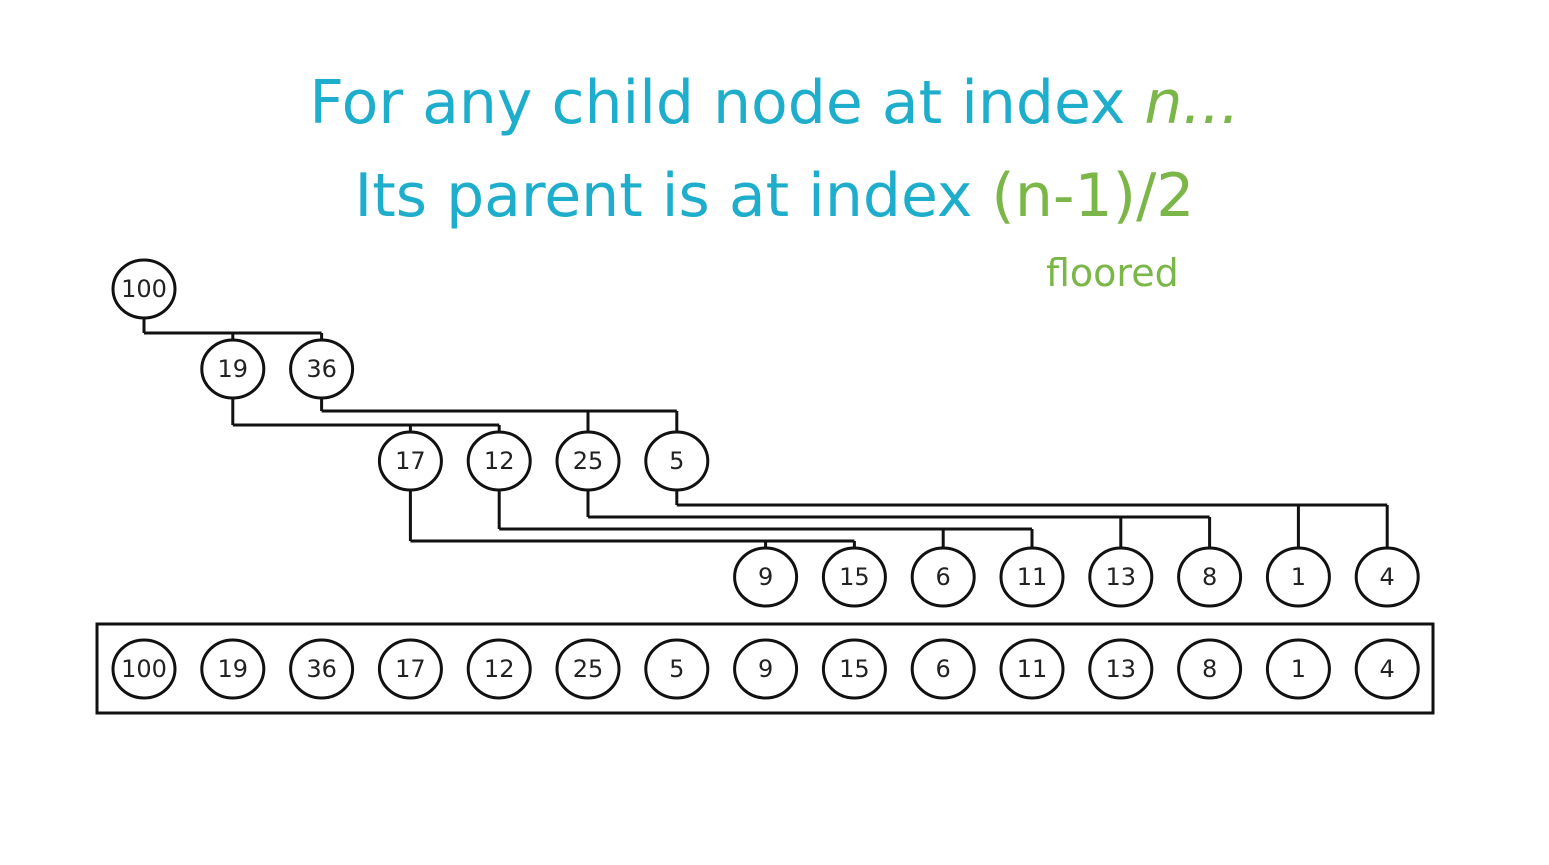 Image resolution: width=1549 pixels, height=865 pixels. I want to click on array-cells: 100 19 36 17 12 25 5 9 15 6 11 13 8 1 4, so click(765, 669).